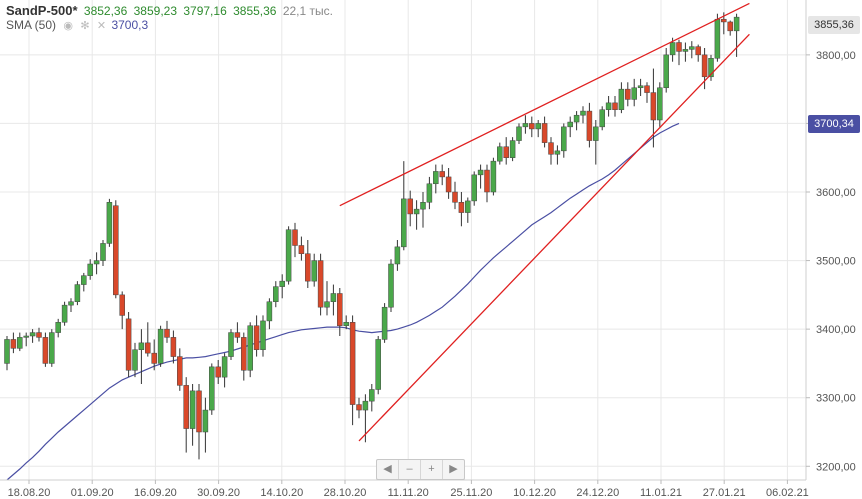 This screenshot has width=862, height=499. Describe the element at coordinates (388, 469) in the screenshot. I see `scroll-left-button: ◀` at that location.